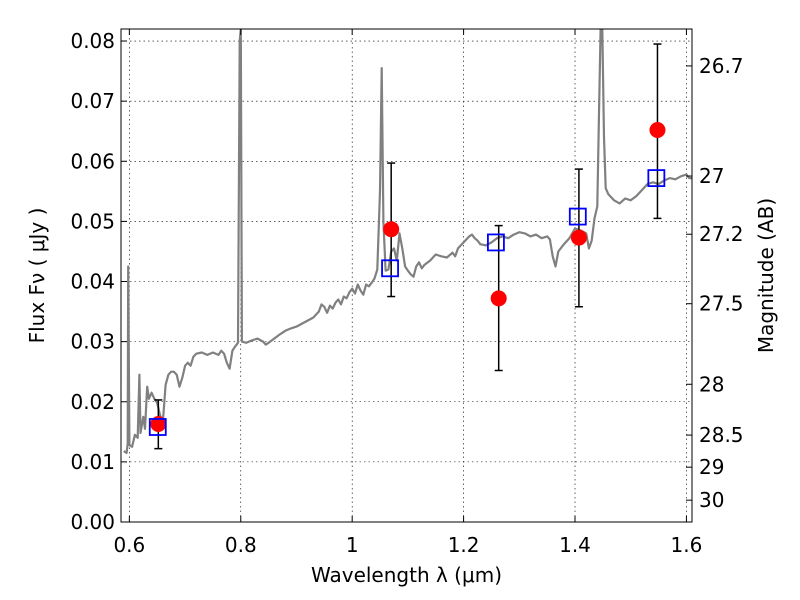  What do you see at coordinates (92, 161) in the screenshot?
I see `y-tick-label: 0.06` at bounding box center [92, 161].